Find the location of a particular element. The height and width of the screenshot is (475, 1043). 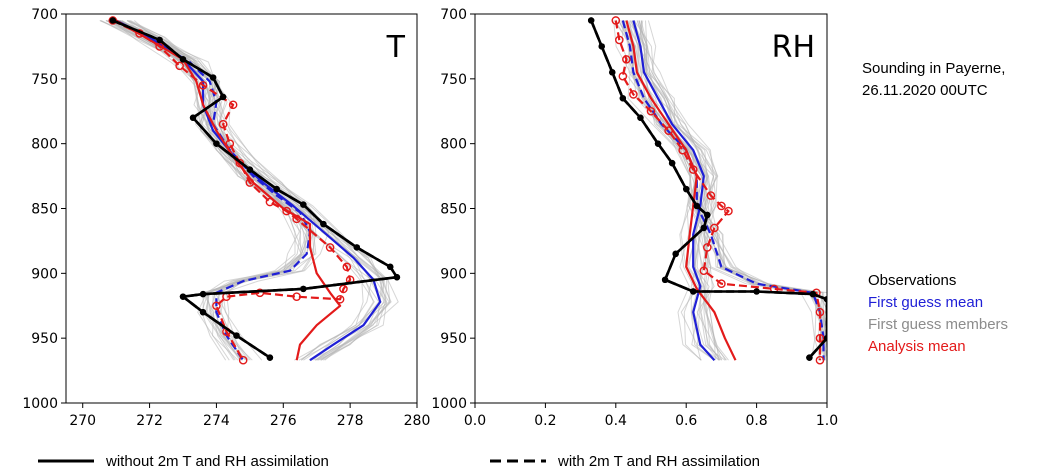

solid-line-swatch is located at coordinates (66, 461).